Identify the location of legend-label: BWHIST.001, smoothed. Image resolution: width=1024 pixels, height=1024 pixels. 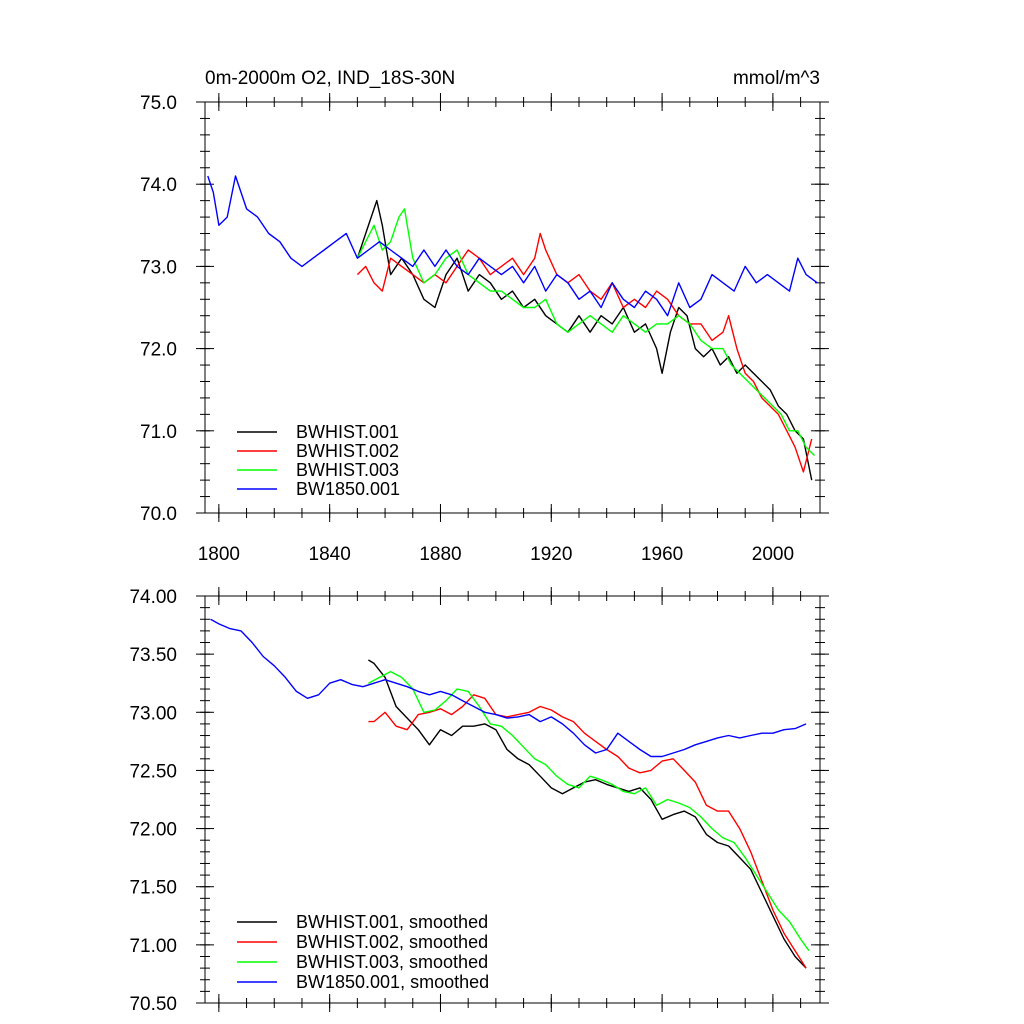
(392, 922).